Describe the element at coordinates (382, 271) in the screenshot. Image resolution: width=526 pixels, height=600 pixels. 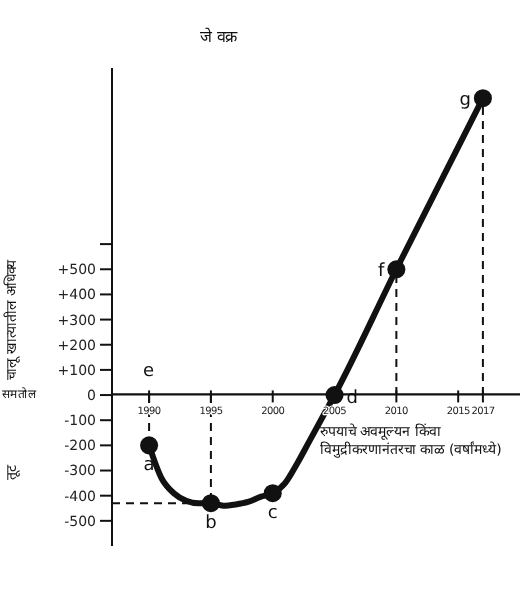
I see `annotation: f` at that location.